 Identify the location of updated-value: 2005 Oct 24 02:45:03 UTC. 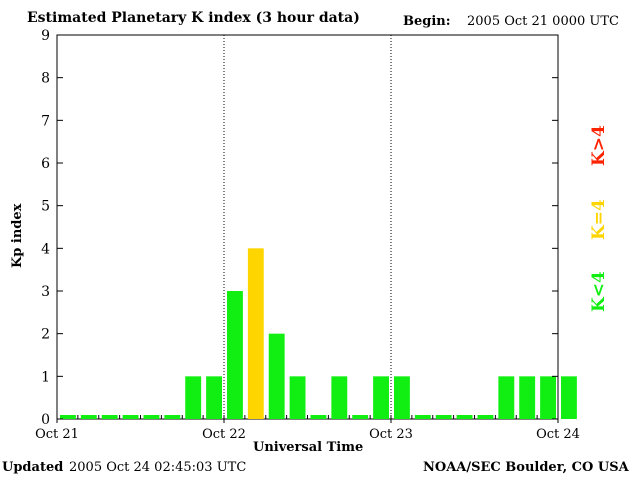
(158, 467).